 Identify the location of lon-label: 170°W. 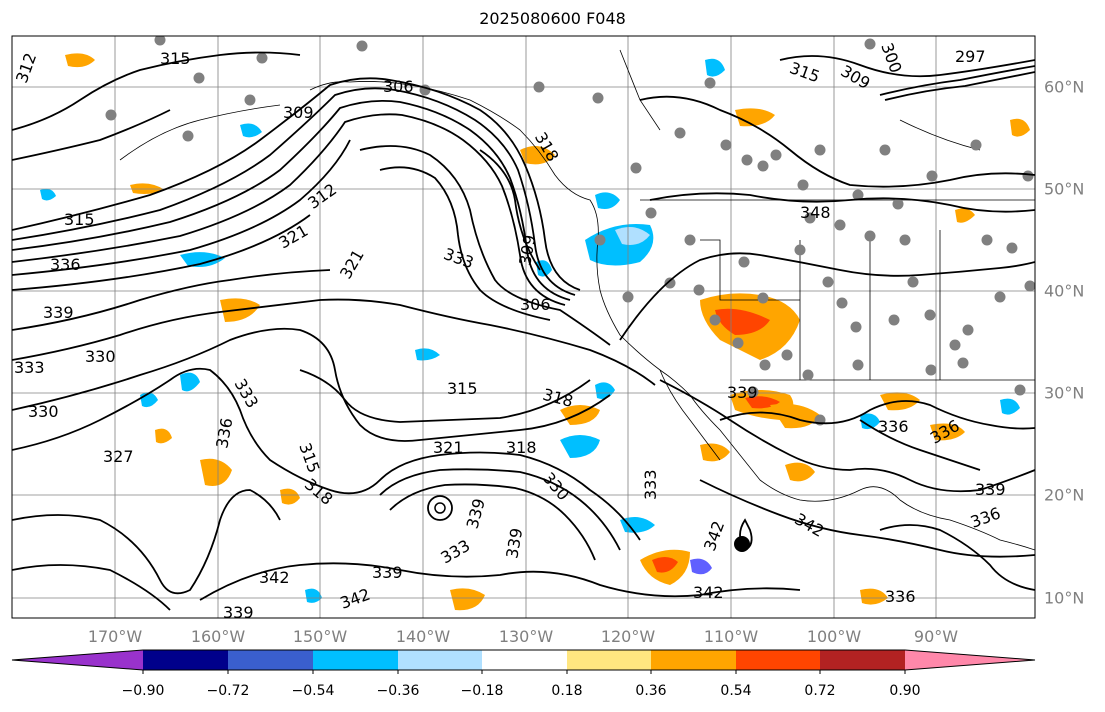
(115, 636).